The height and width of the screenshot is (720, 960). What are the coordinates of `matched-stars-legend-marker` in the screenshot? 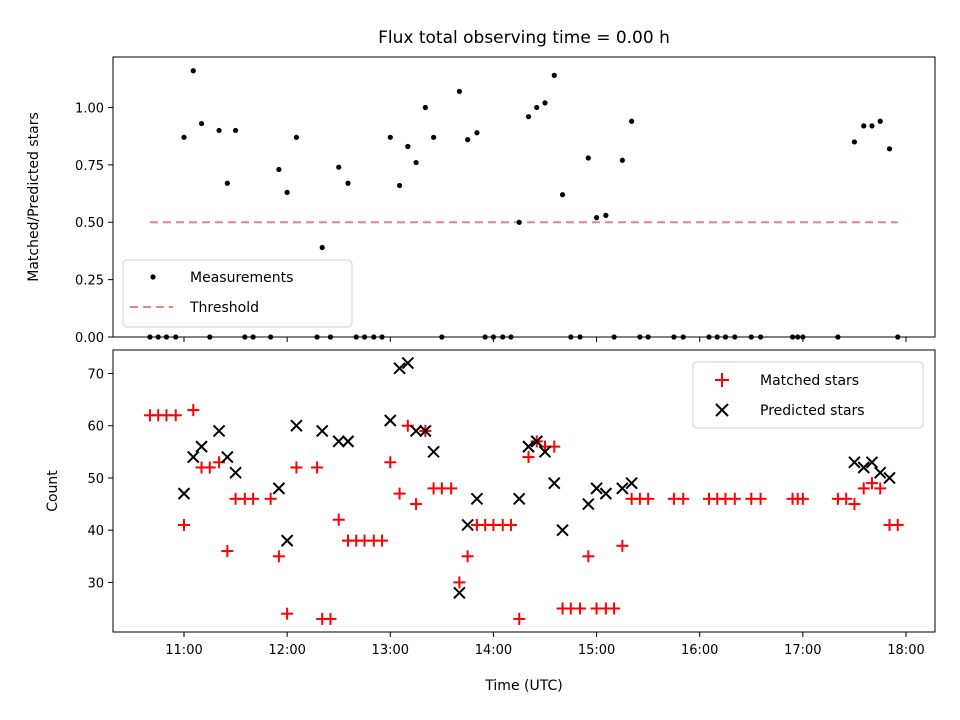 It's located at (722, 380).